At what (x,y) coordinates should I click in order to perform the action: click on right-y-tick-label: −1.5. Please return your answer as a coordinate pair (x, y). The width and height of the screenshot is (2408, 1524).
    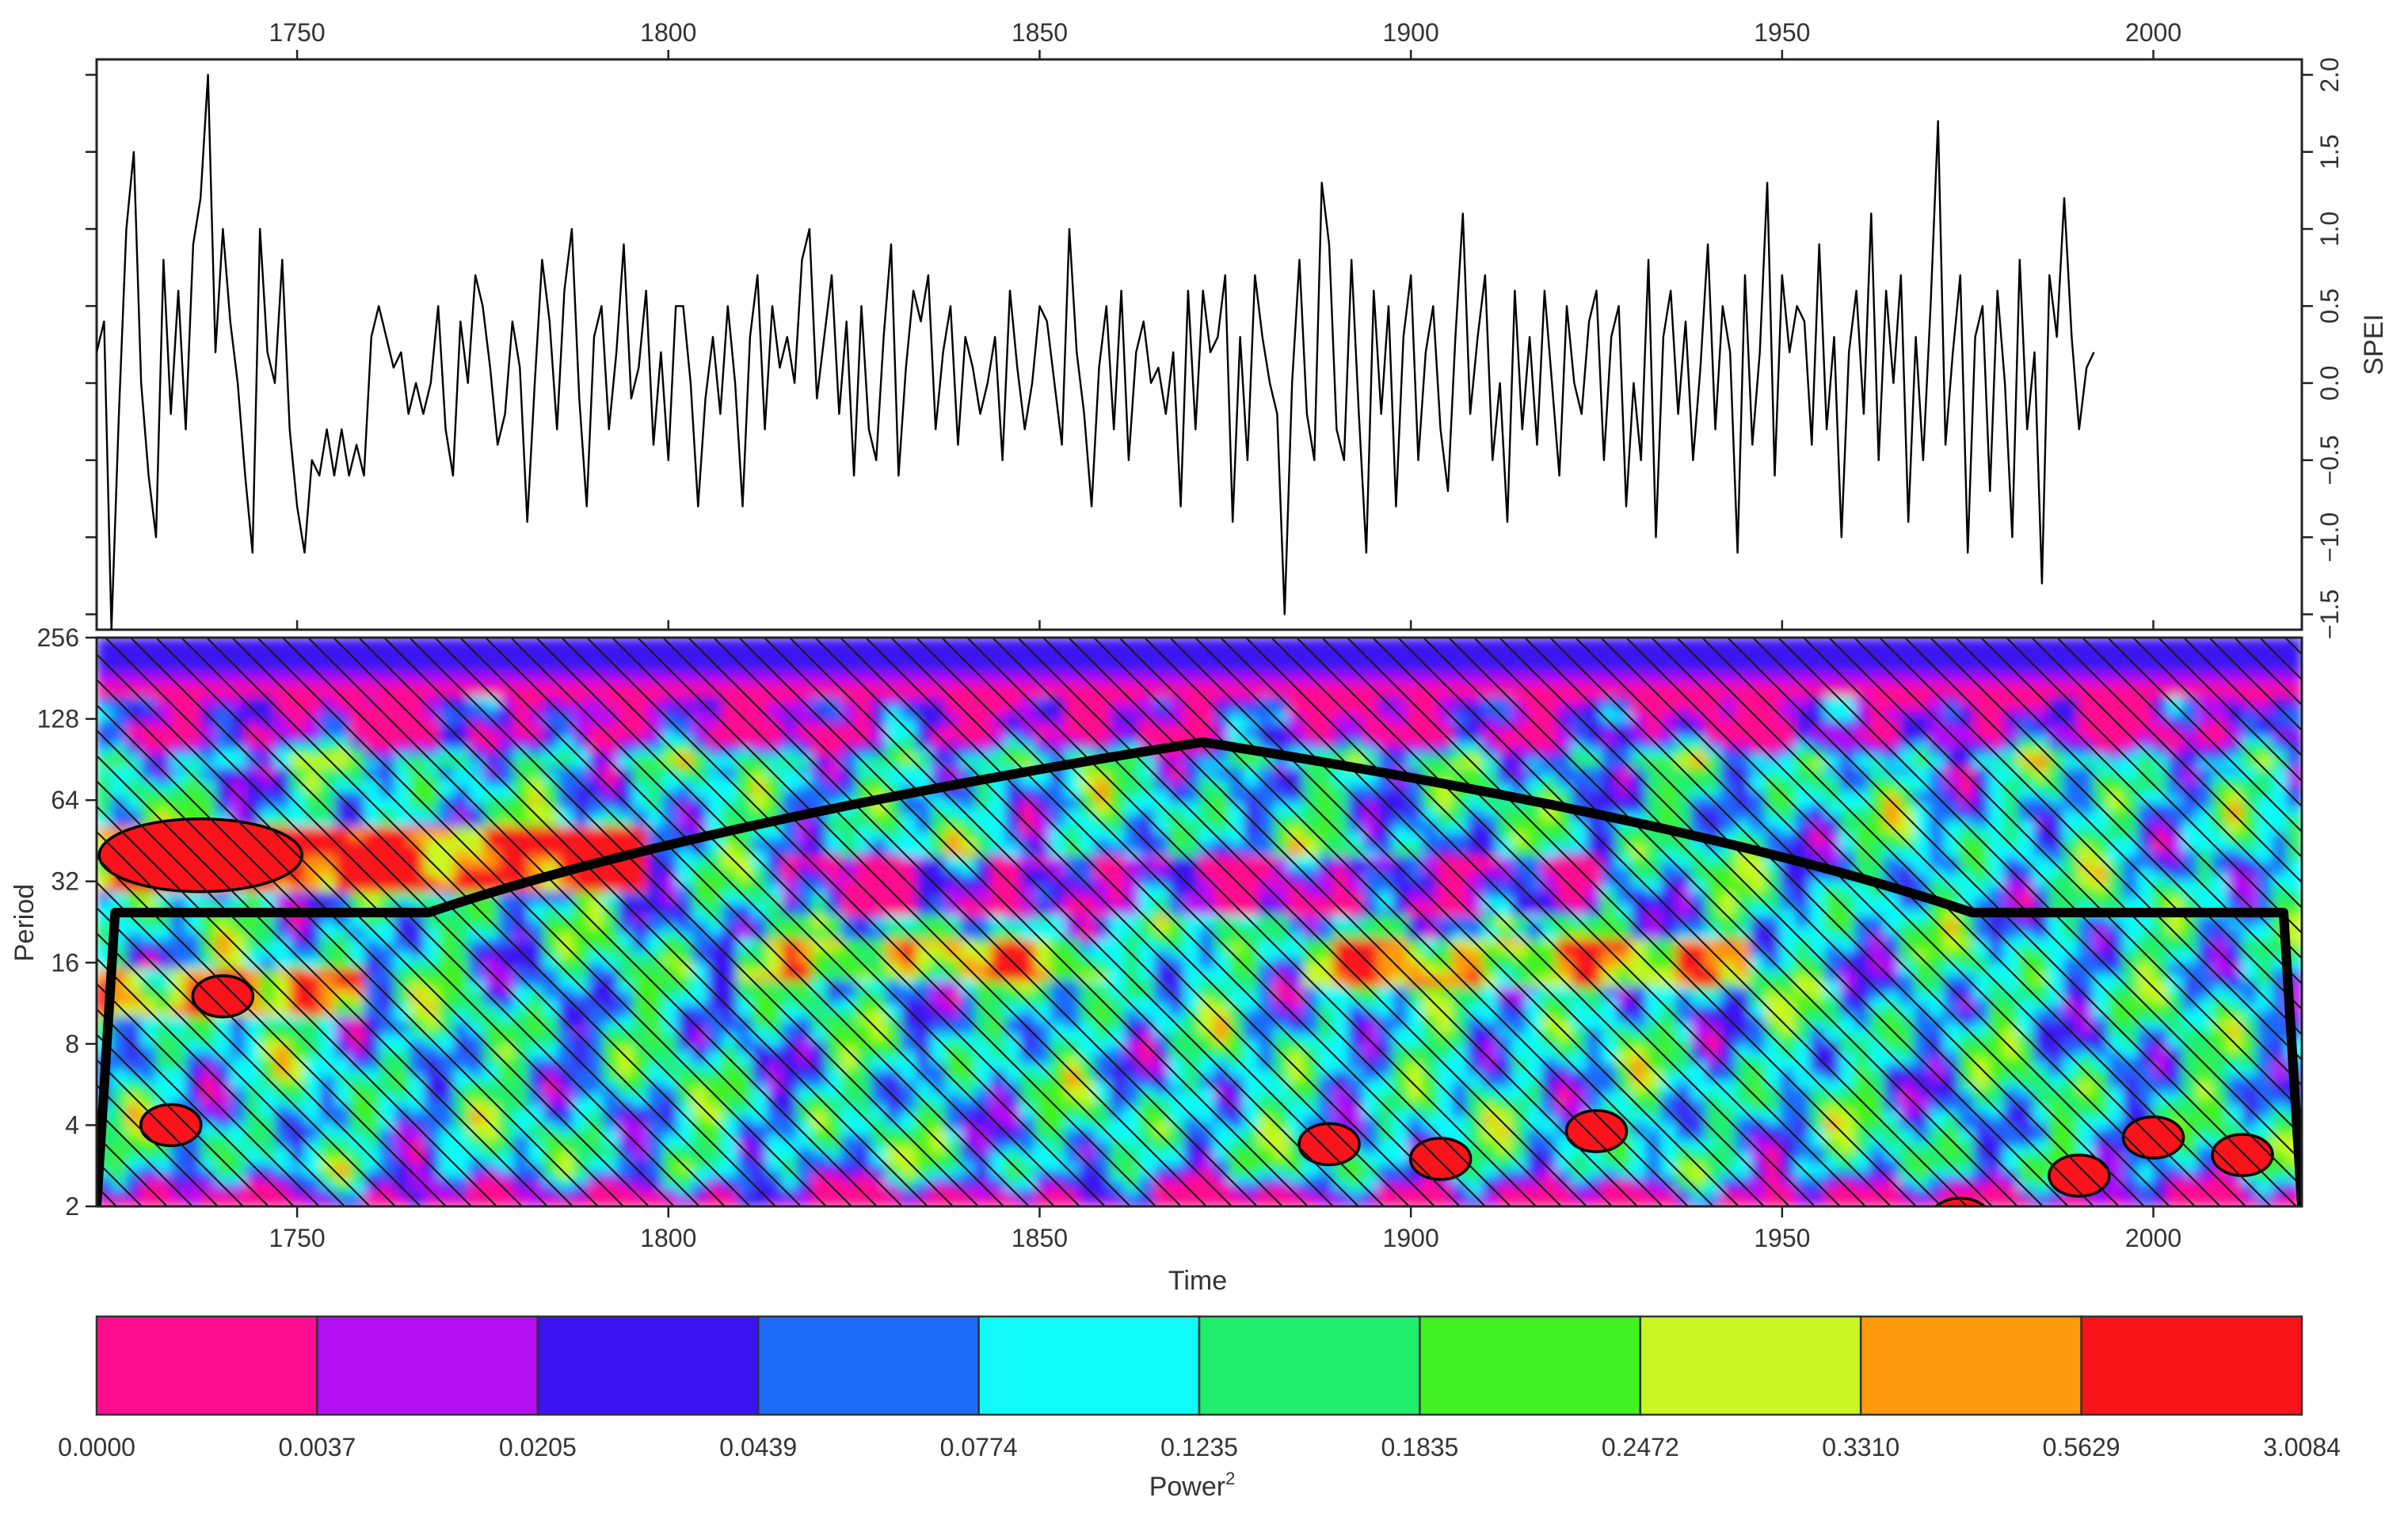
    Looking at the image, I should click on (2330, 614).